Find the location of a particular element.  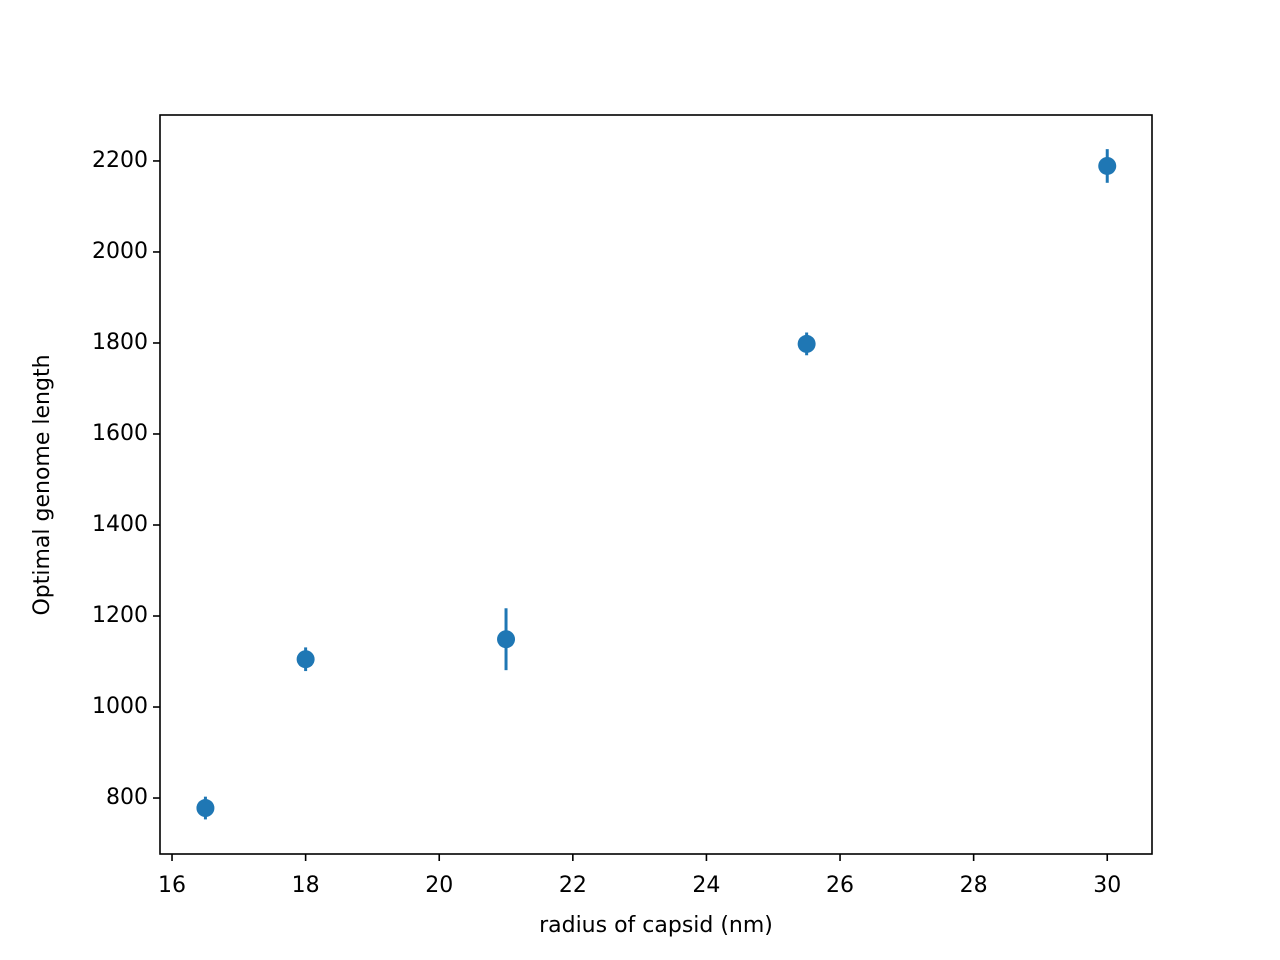

y-tick-label: 1800 is located at coordinates (120, 342).